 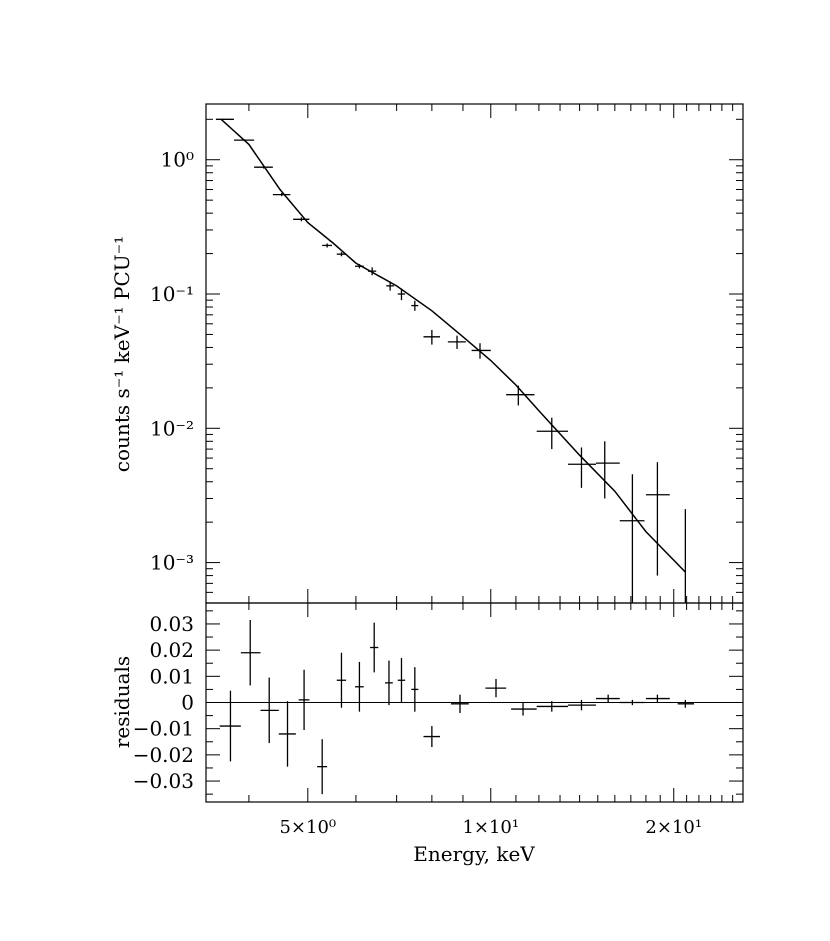 I want to click on residuals-y-tick-label: 0.01, so click(x=171, y=676).